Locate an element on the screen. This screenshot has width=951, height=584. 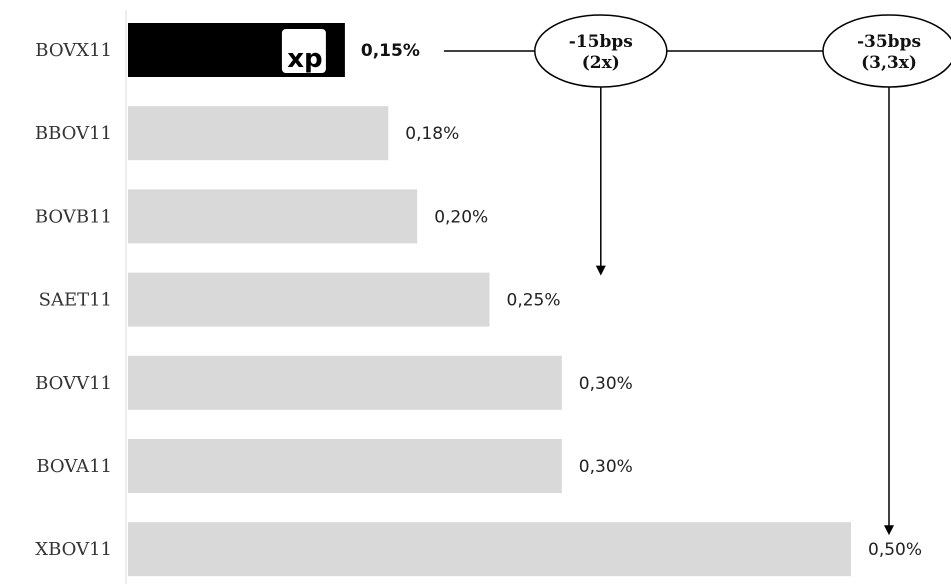
annotation-text-1-line1: -15bps is located at coordinates (601, 42).